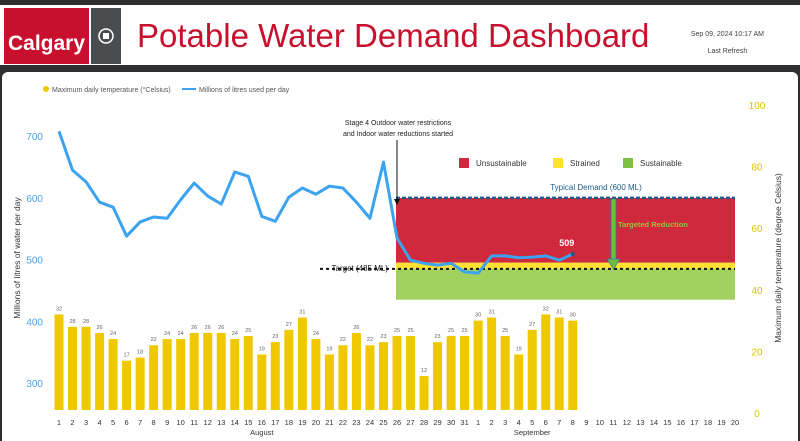 The height and width of the screenshot is (441, 800). Describe the element at coordinates (275, 422) in the screenshot. I see `x-tick: 17` at that location.